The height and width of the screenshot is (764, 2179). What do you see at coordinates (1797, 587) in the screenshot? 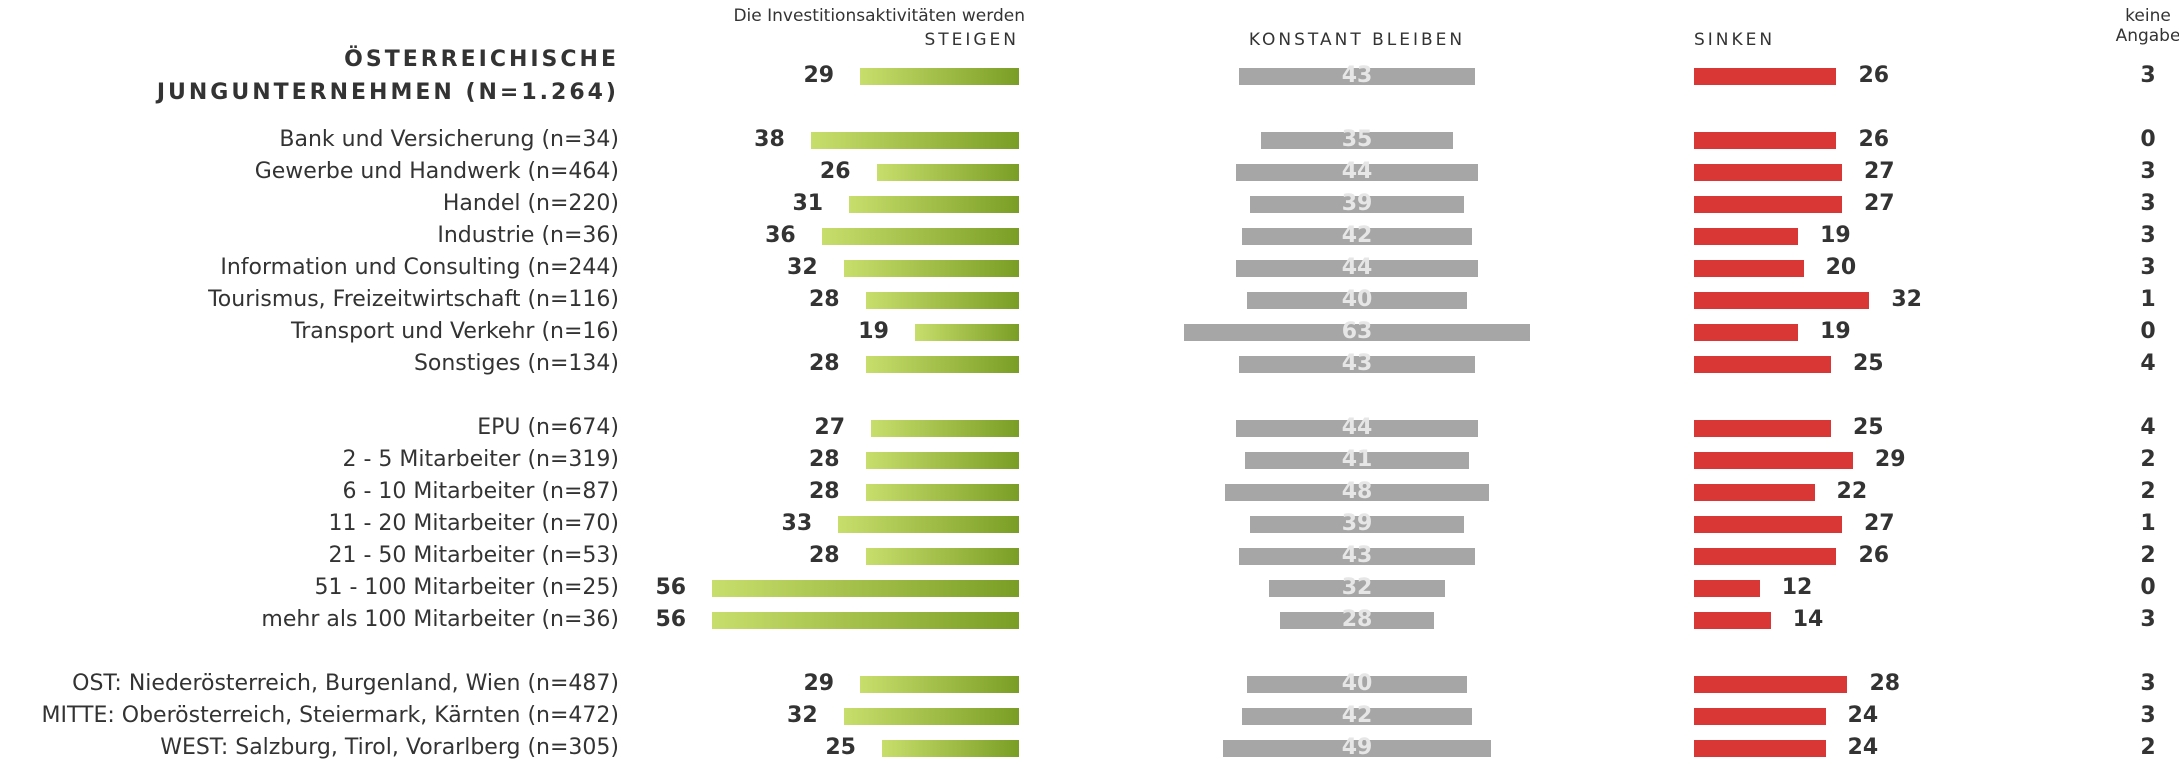
I see `value-label: 12` at bounding box center [1797, 587].